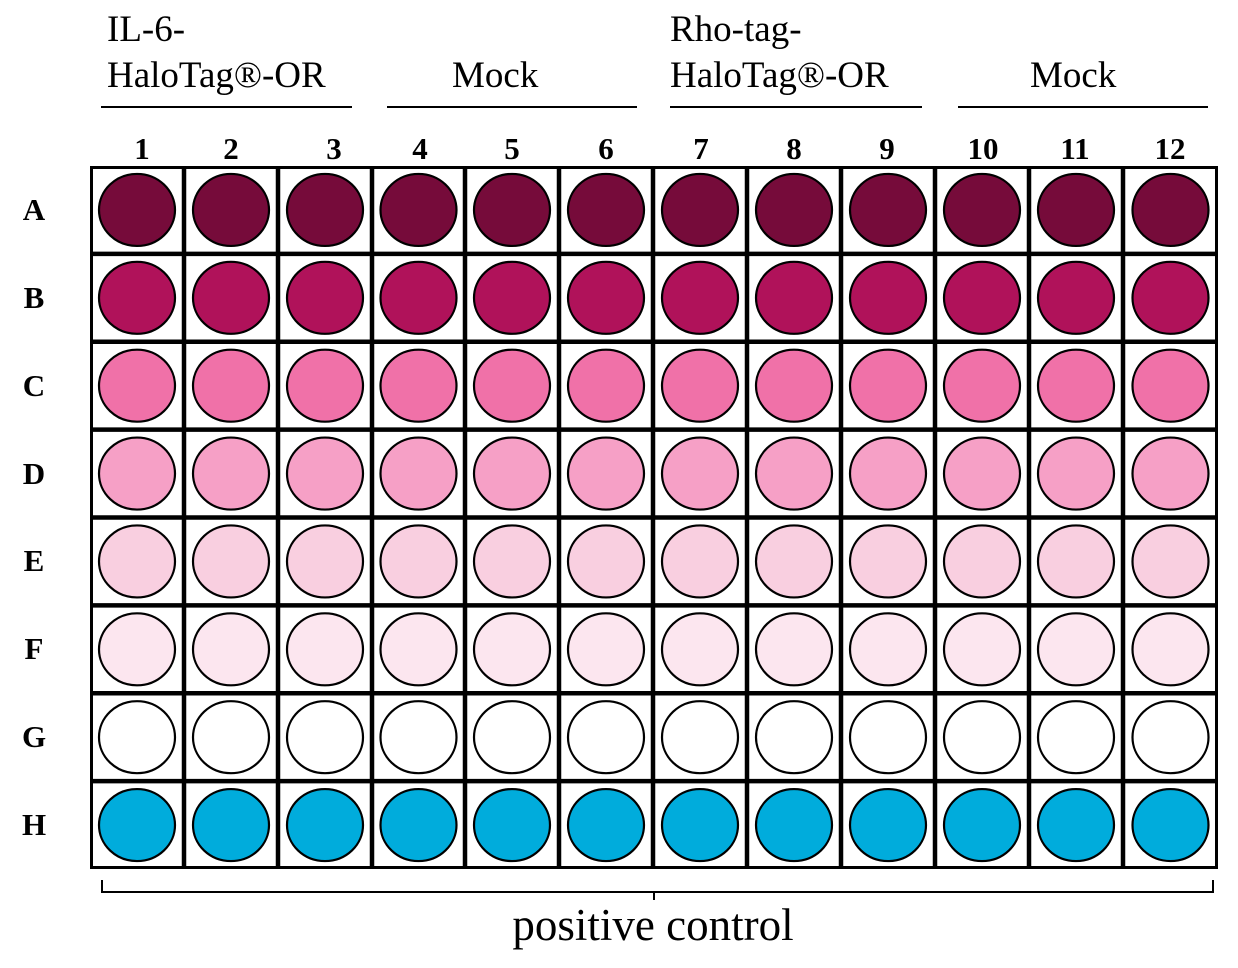 This screenshot has width=1238, height=968. What do you see at coordinates (325, 825) in the screenshot?
I see `well-H3` at bounding box center [325, 825].